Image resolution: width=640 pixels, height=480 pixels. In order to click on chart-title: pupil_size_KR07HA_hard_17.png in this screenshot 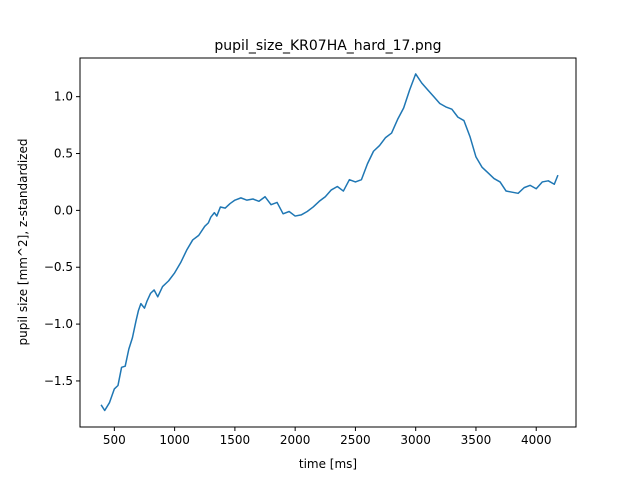, I will do `click(327, 46)`.